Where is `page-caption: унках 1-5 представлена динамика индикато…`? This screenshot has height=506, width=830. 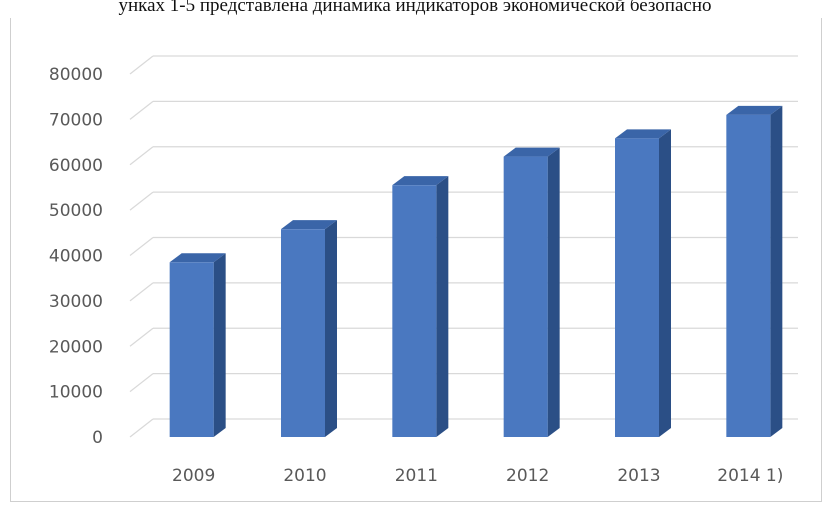 page-caption: унках 1-5 представлена динамика индикато… is located at coordinates (415, 8).